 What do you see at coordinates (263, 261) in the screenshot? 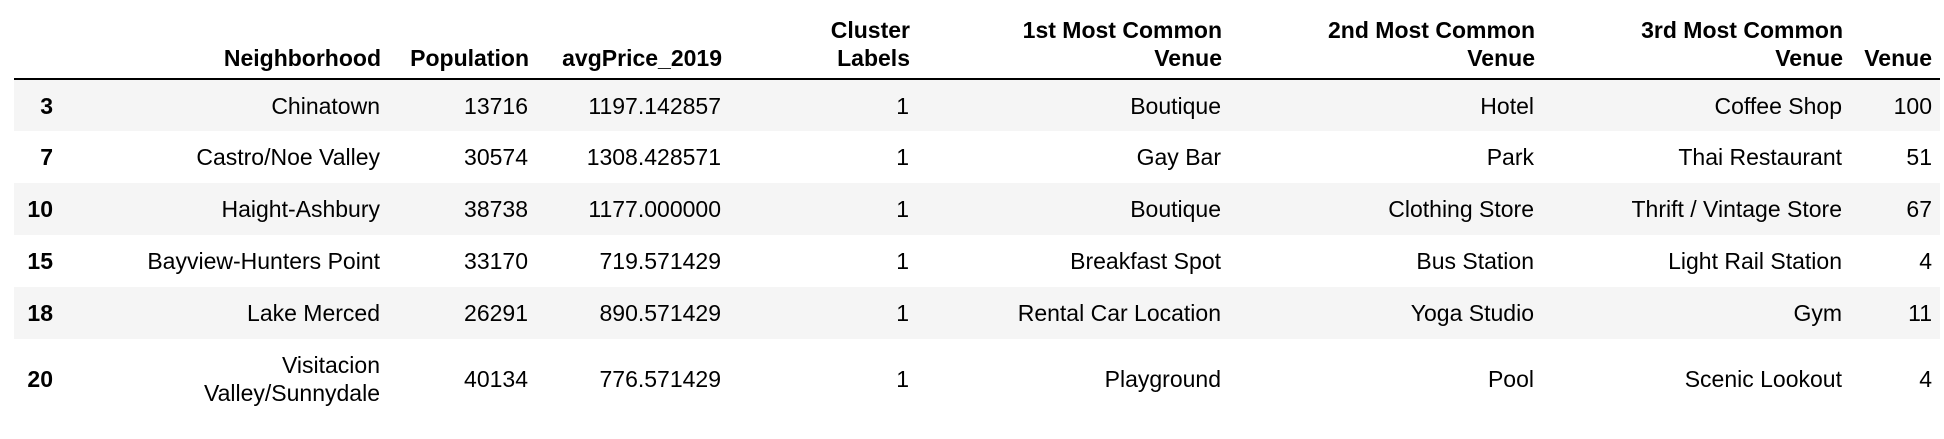
I see `cell-neighborhood: Bayview-Hunters Point` at bounding box center [263, 261].